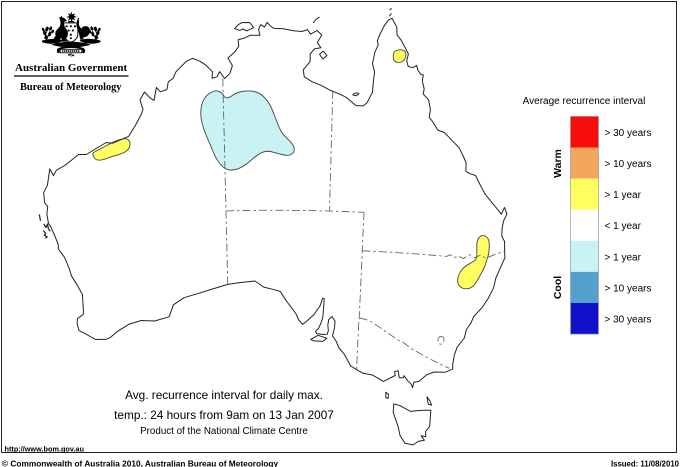 The height and width of the screenshot is (467, 680). What do you see at coordinates (558, 163) in the screenshot?
I see `svg-text: Warm` at bounding box center [558, 163].